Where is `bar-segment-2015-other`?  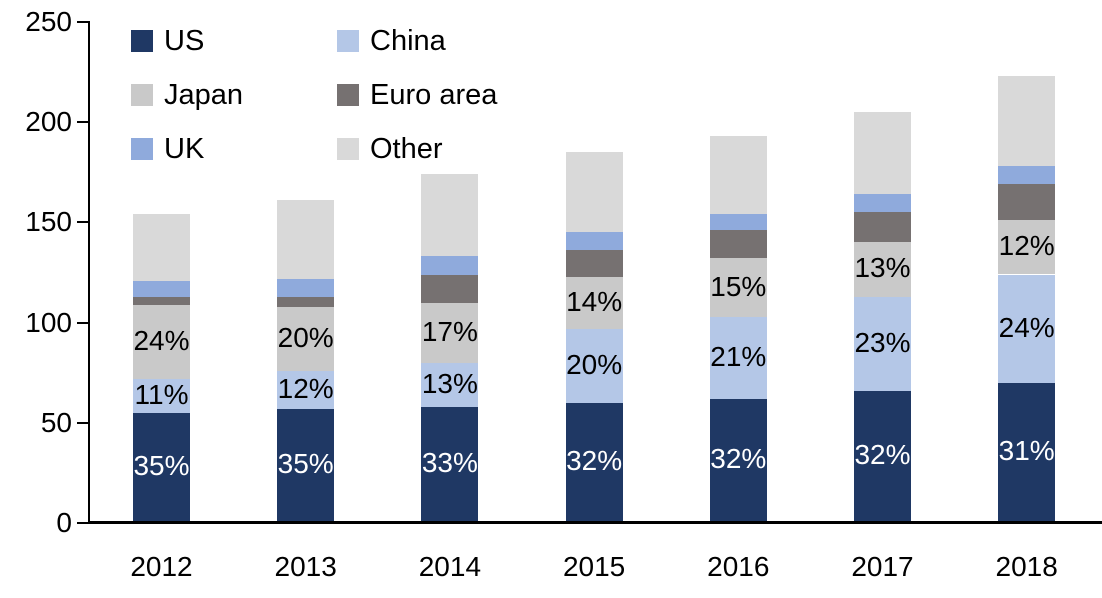 bar-segment-2015-other is located at coordinates (594, 192).